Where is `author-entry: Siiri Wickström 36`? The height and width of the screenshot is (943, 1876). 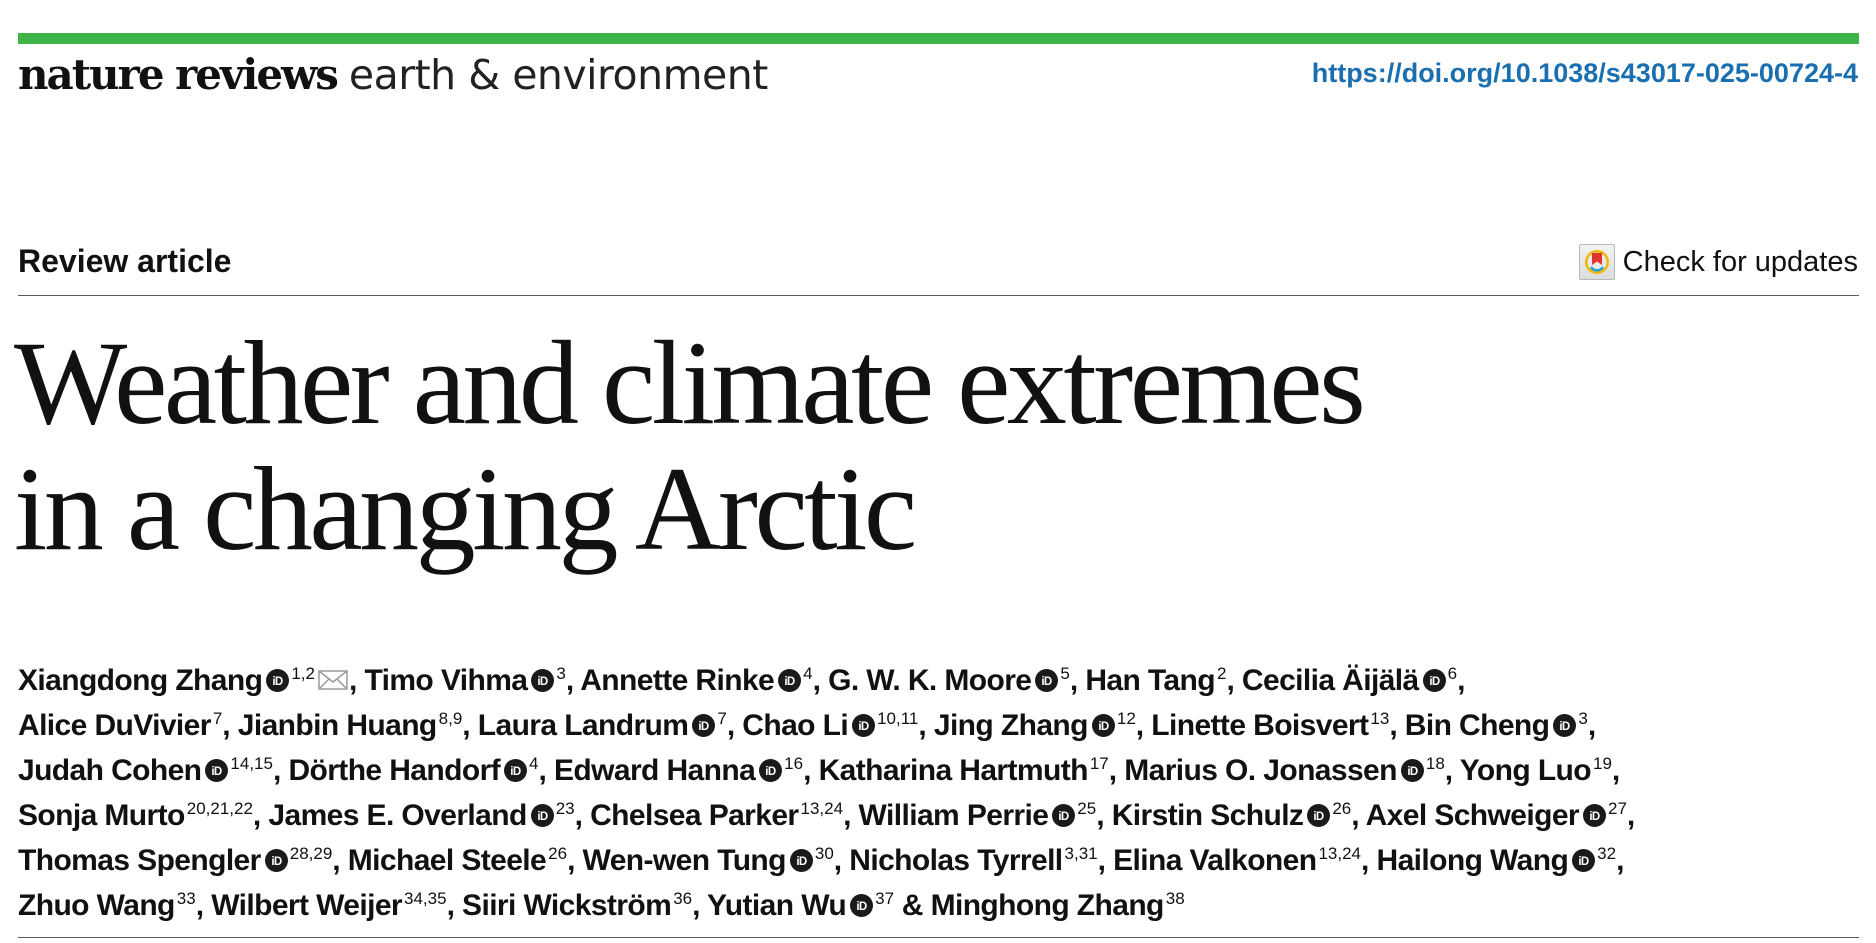
author-entry: Siiri Wickström 36 is located at coordinates (577, 905).